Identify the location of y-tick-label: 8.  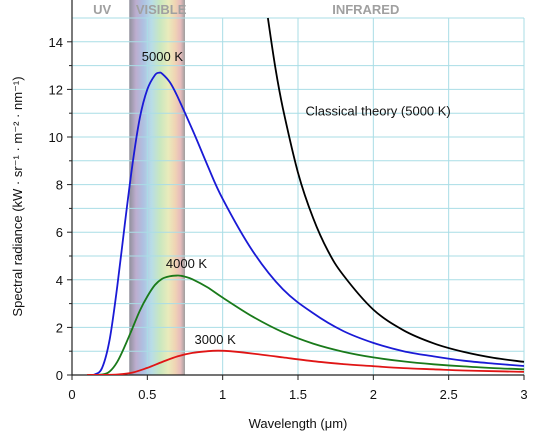
(59, 185).